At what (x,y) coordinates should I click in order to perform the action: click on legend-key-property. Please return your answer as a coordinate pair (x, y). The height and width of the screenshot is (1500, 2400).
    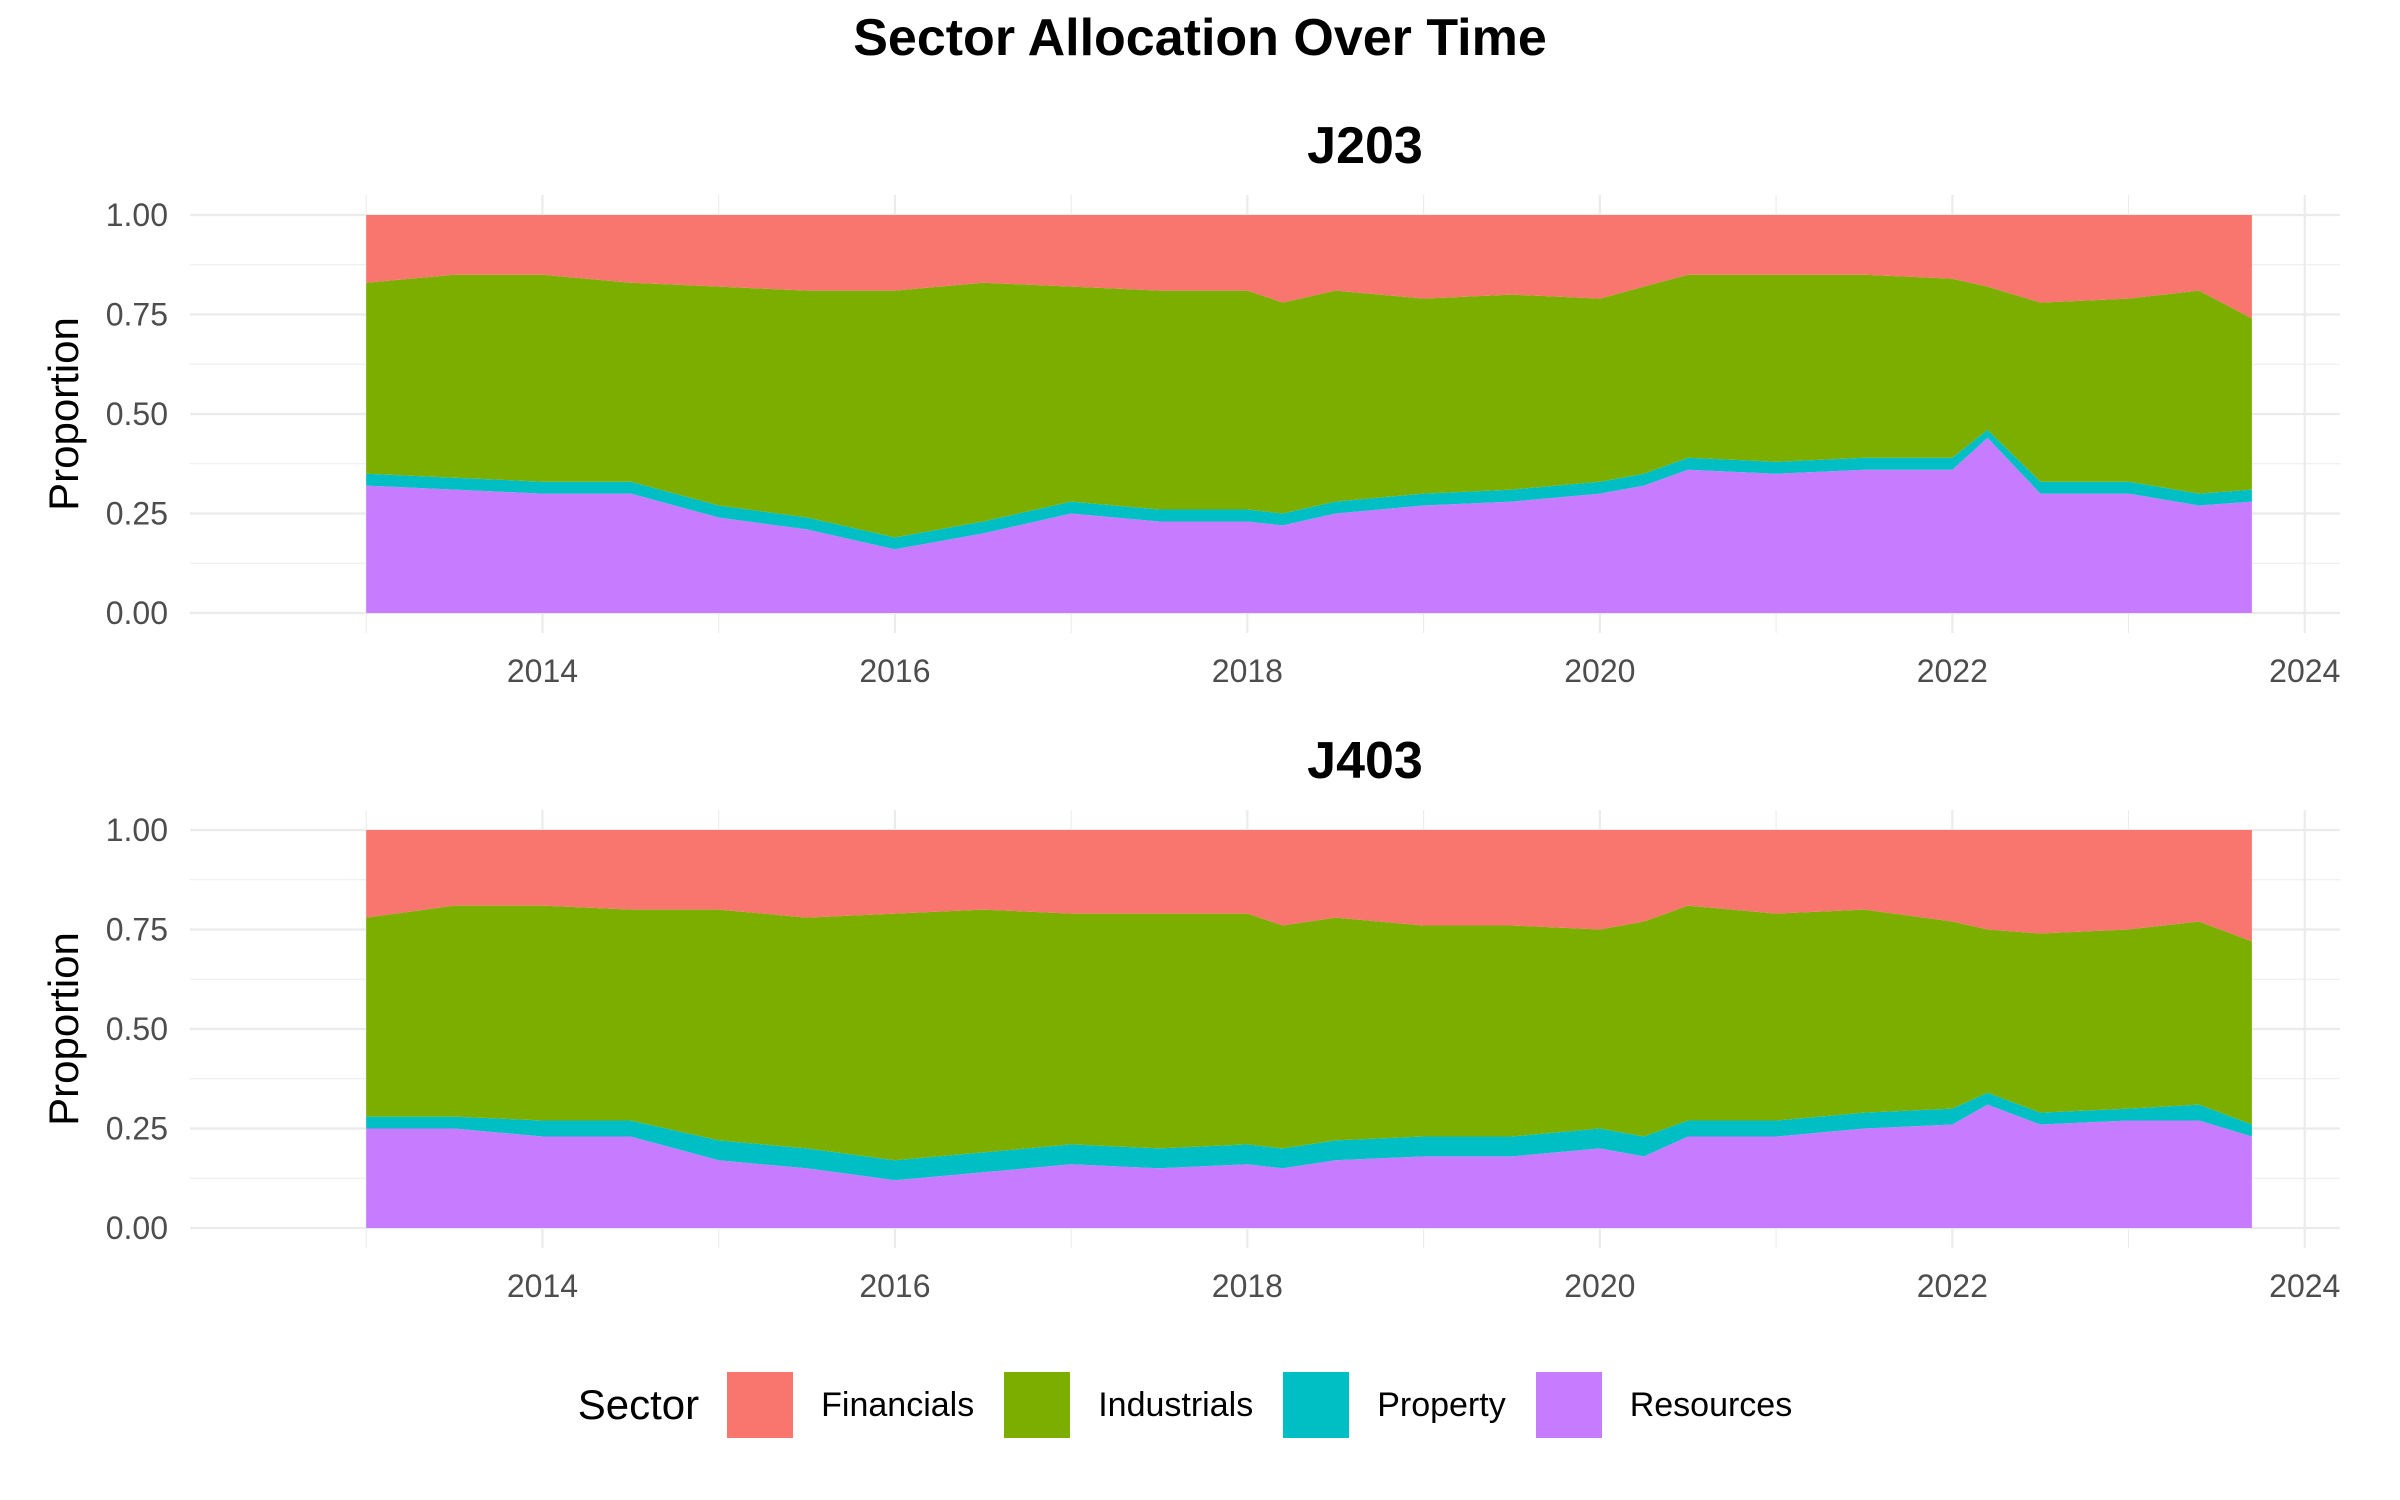
    Looking at the image, I should click on (1316, 1405).